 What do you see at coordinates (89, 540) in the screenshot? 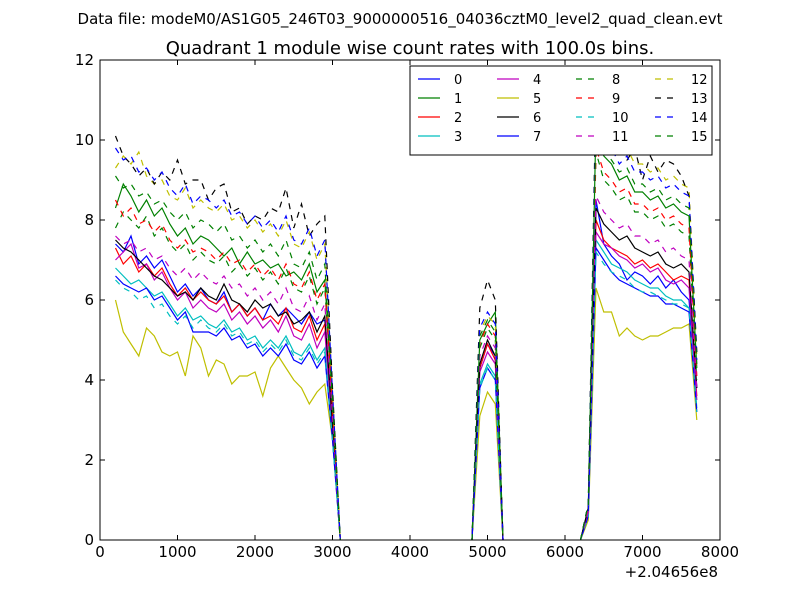
I see `y-tick-label: 0` at bounding box center [89, 540].